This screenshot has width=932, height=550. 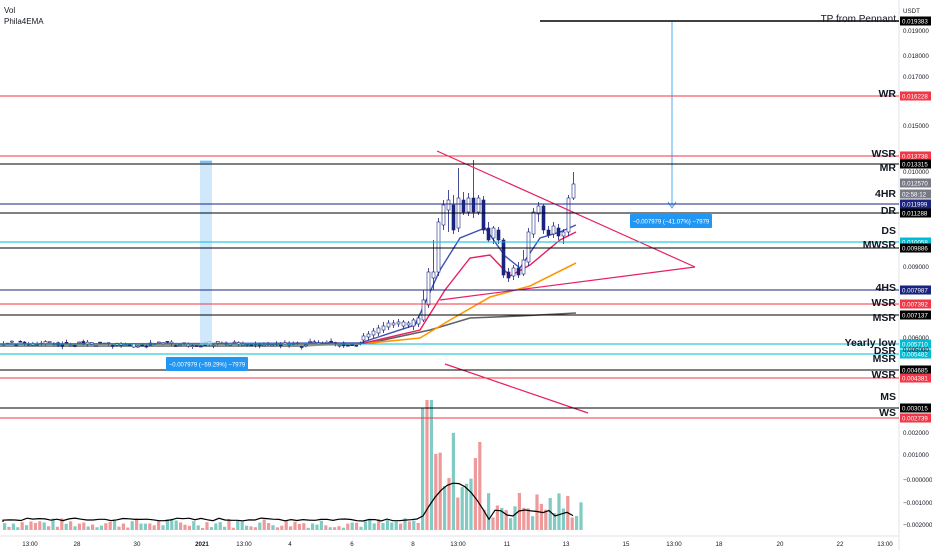 I want to click on price-tag-14: 0.005482, so click(x=915, y=354).